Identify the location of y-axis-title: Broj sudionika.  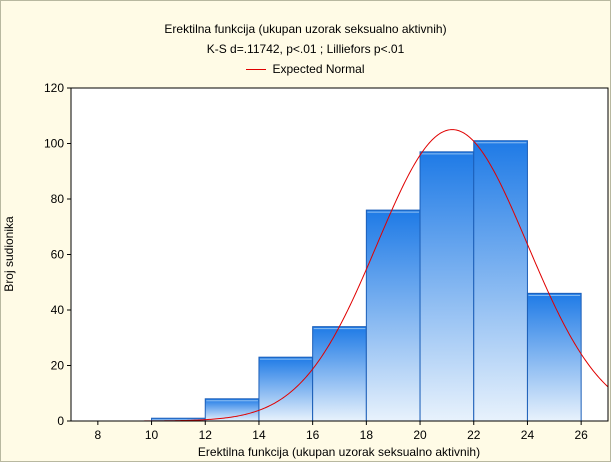
(9, 254).